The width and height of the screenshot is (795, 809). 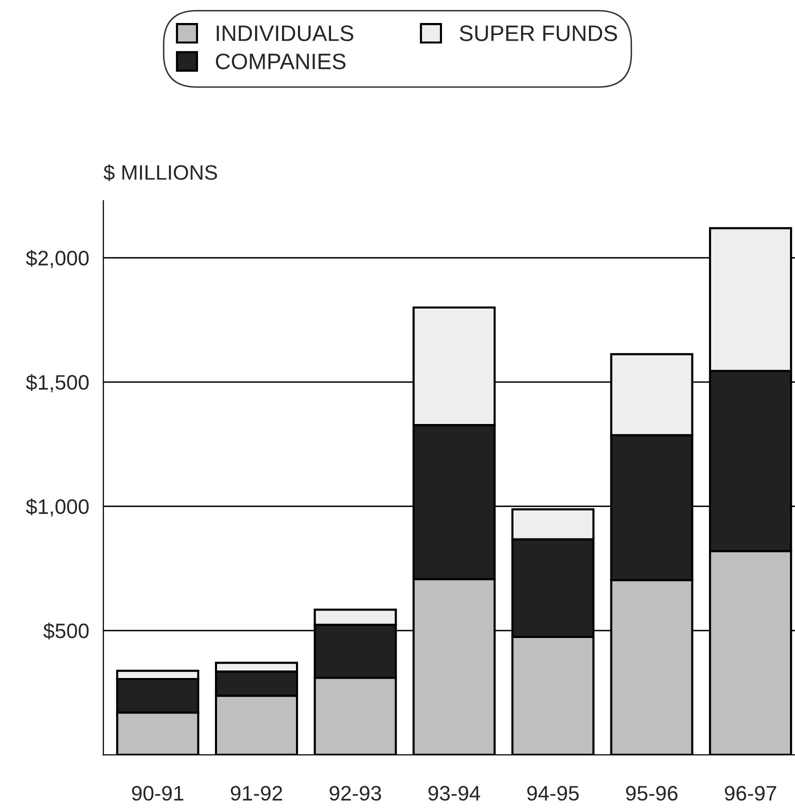 I want to click on x-tick-label: 96-97, so click(x=750, y=793).